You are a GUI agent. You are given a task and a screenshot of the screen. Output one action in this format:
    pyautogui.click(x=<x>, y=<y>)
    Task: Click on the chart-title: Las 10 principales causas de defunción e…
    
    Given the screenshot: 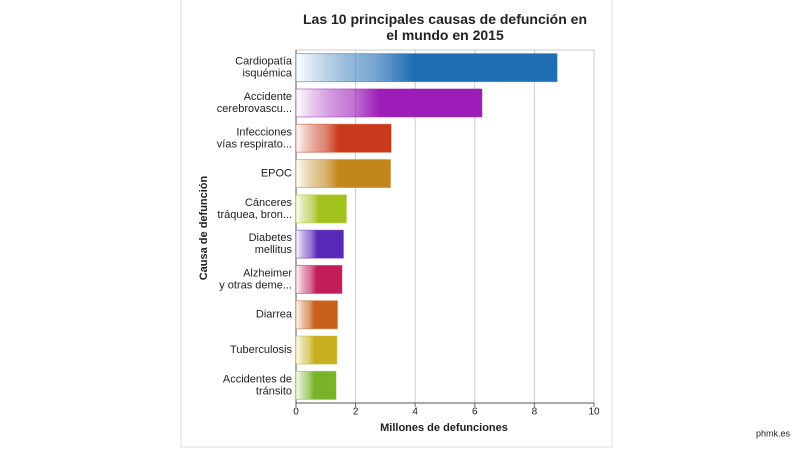 What is the action you would take?
    pyautogui.click(x=445, y=27)
    